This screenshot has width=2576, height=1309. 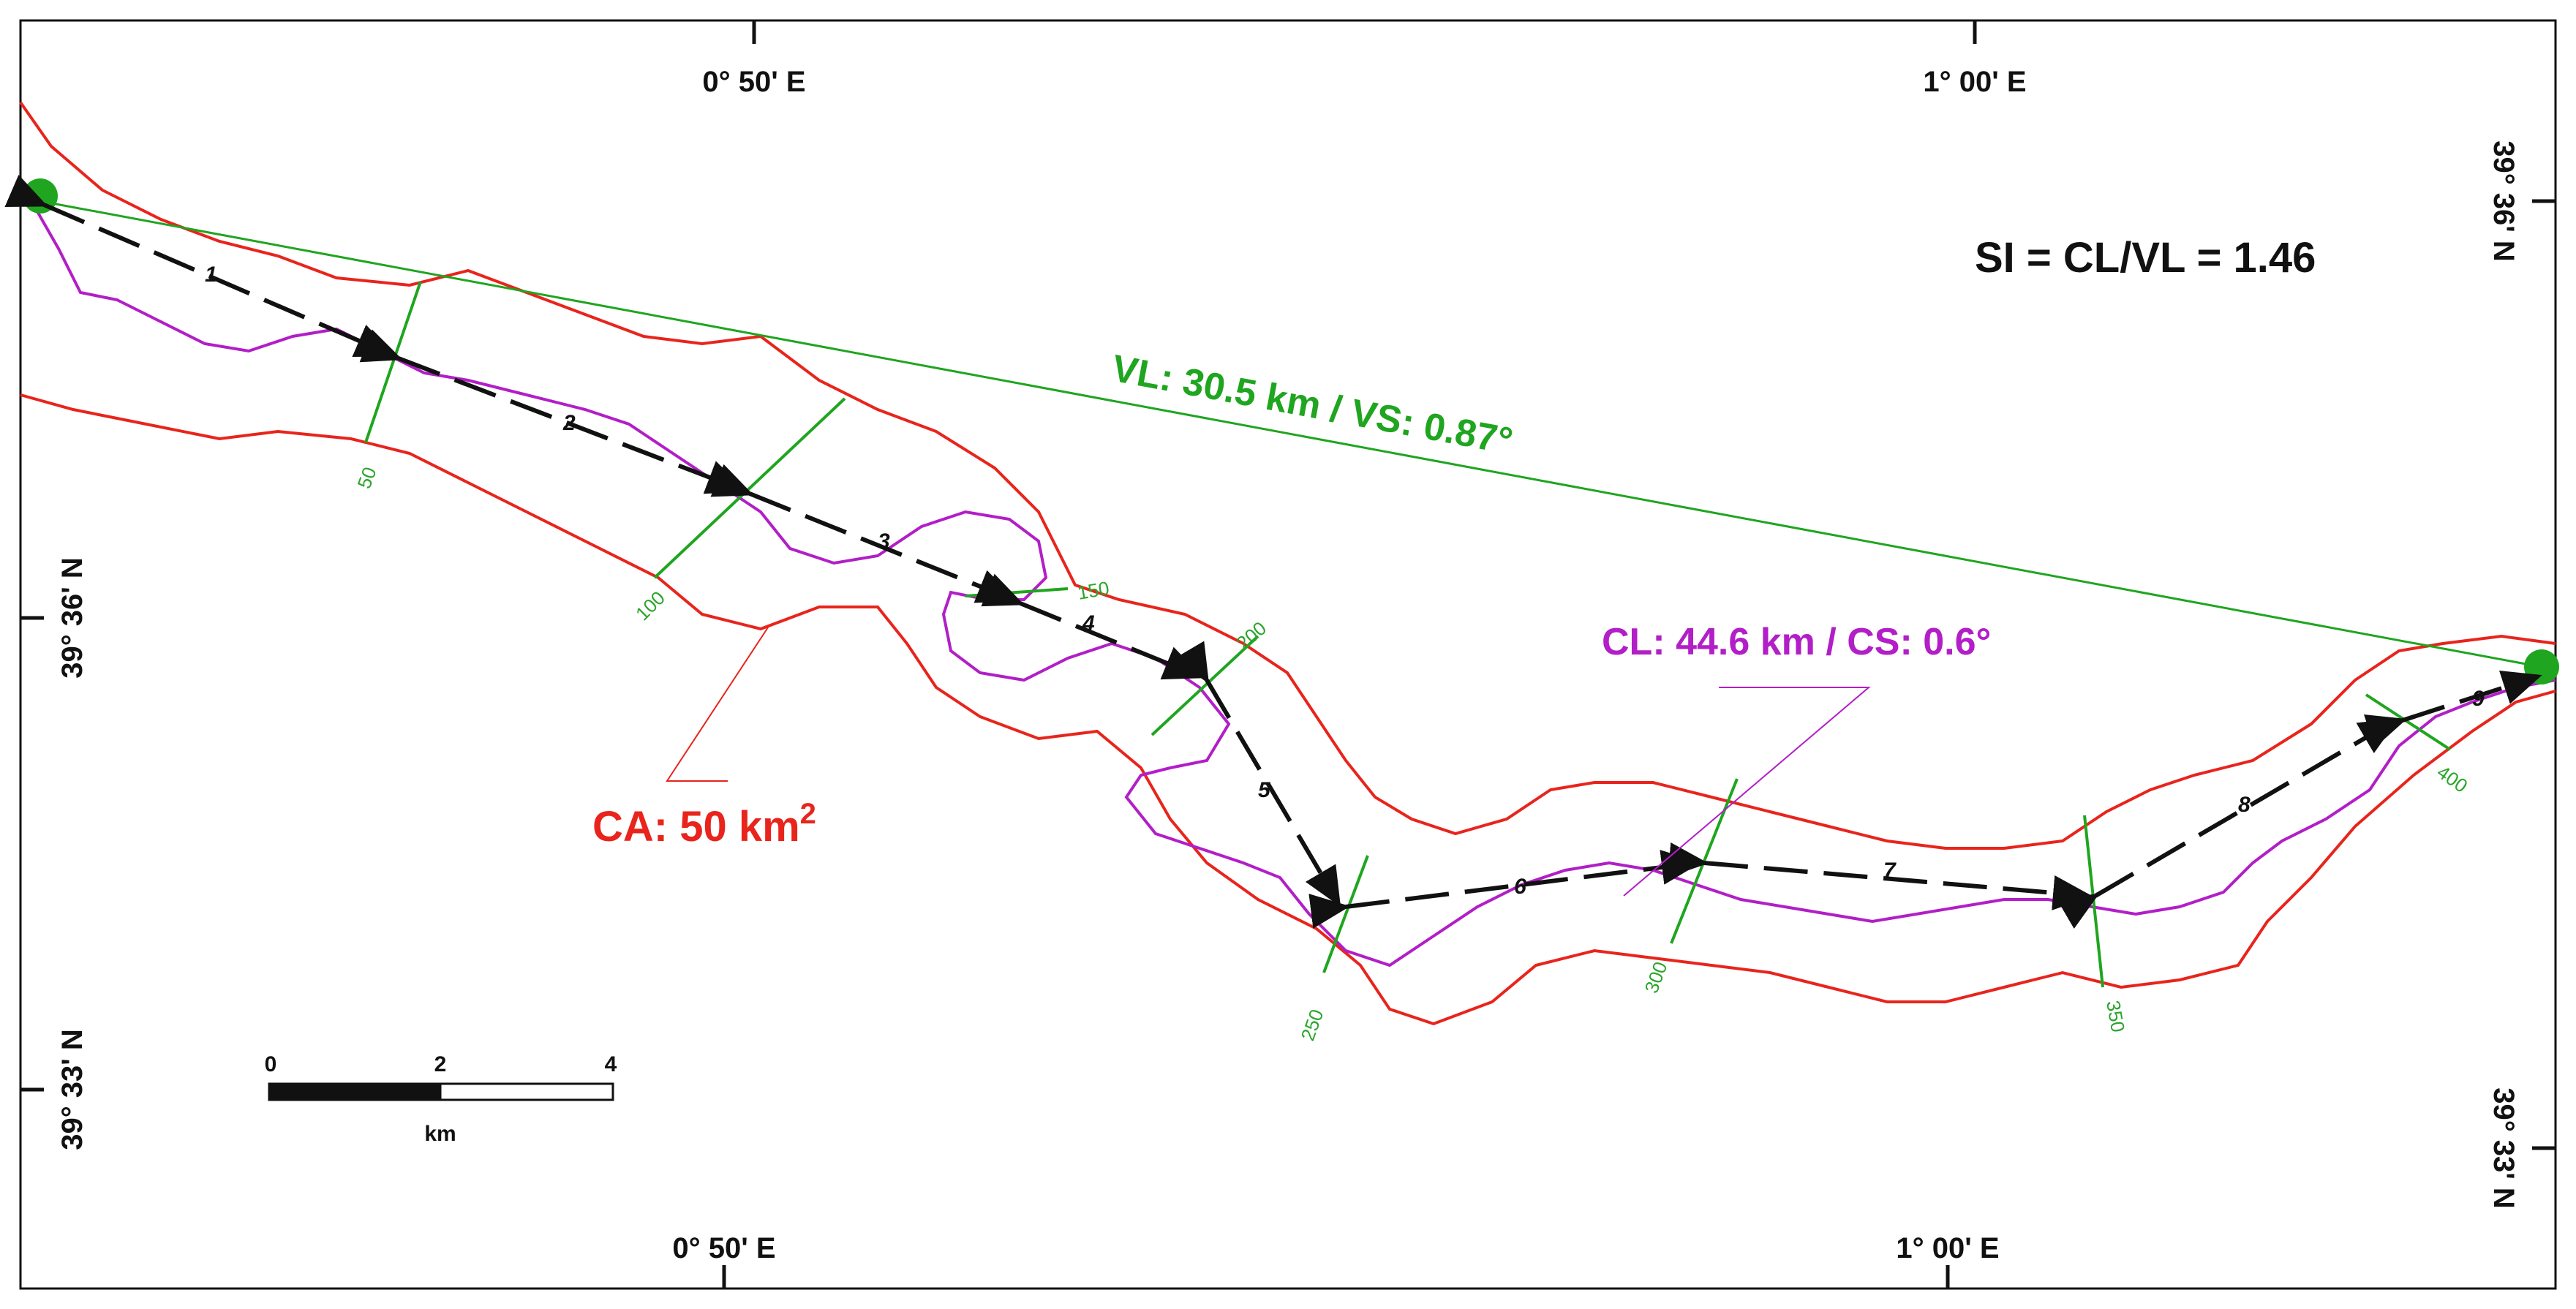 I want to click on ca-leader-line, so click(x=717, y=704).